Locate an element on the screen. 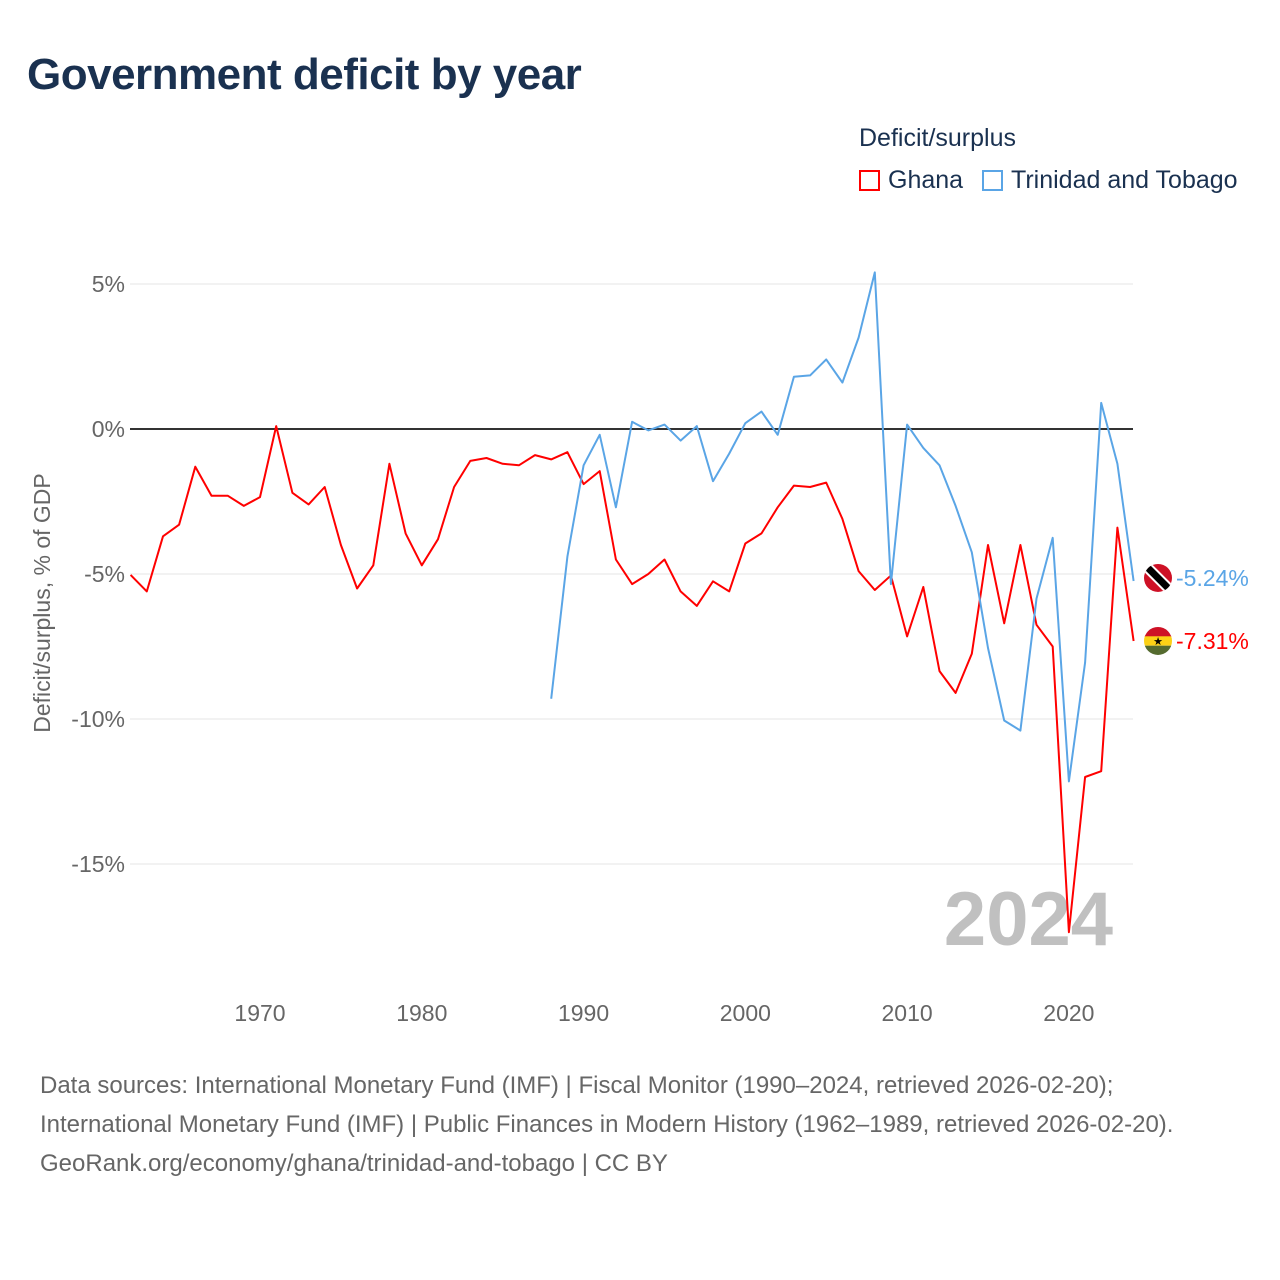  y-tick-label: -5% is located at coordinates (104, 574).